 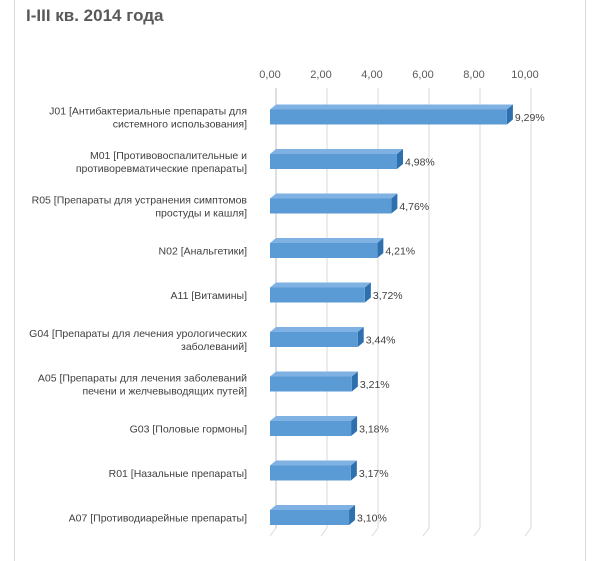 I want to click on data-label: 3,10%, so click(x=372, y=519).